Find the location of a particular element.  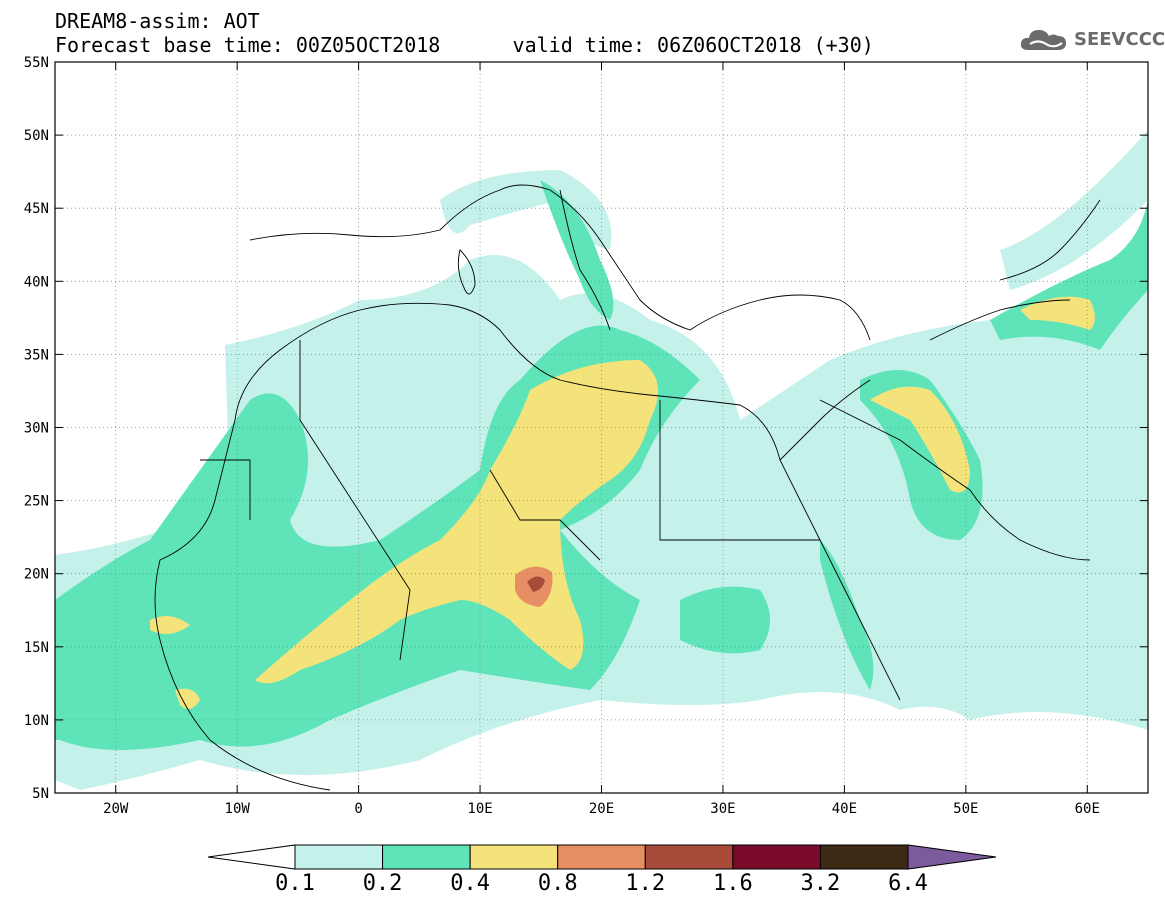

colorbar-level-label: 3.2 is located at coordinates (821, 883).